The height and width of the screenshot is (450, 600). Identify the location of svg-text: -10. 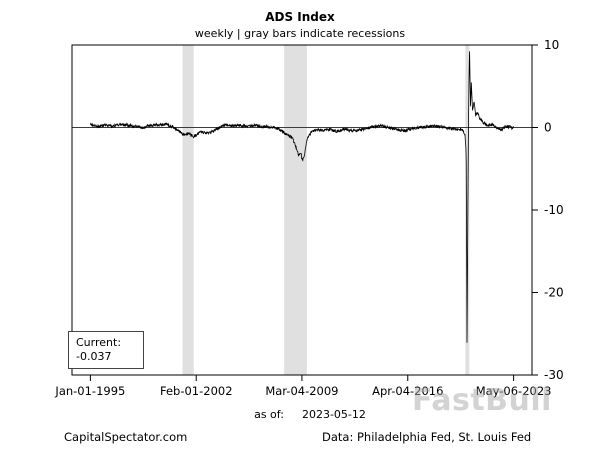
(554, 210).